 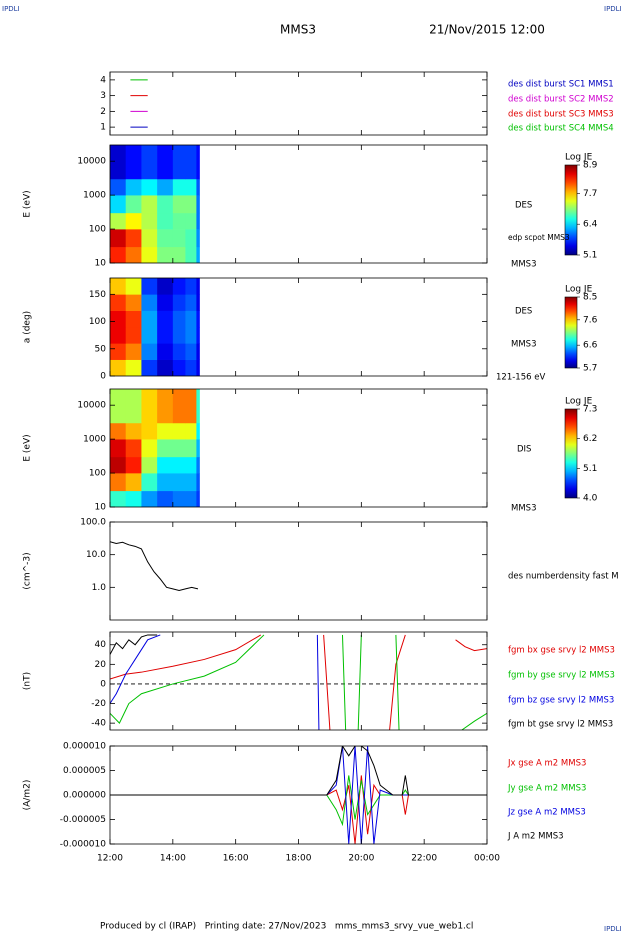 I want to click on y-label: E (eV), so click(x=28, y=203).